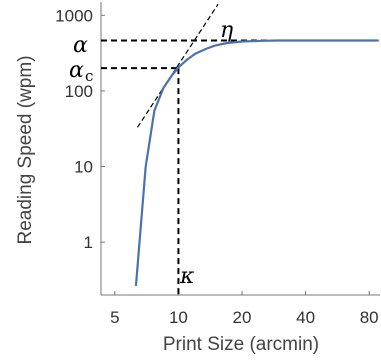 This screenshot has height=360, width=381. I want to click on x-tick-label-5: 5, so click(114, 317).